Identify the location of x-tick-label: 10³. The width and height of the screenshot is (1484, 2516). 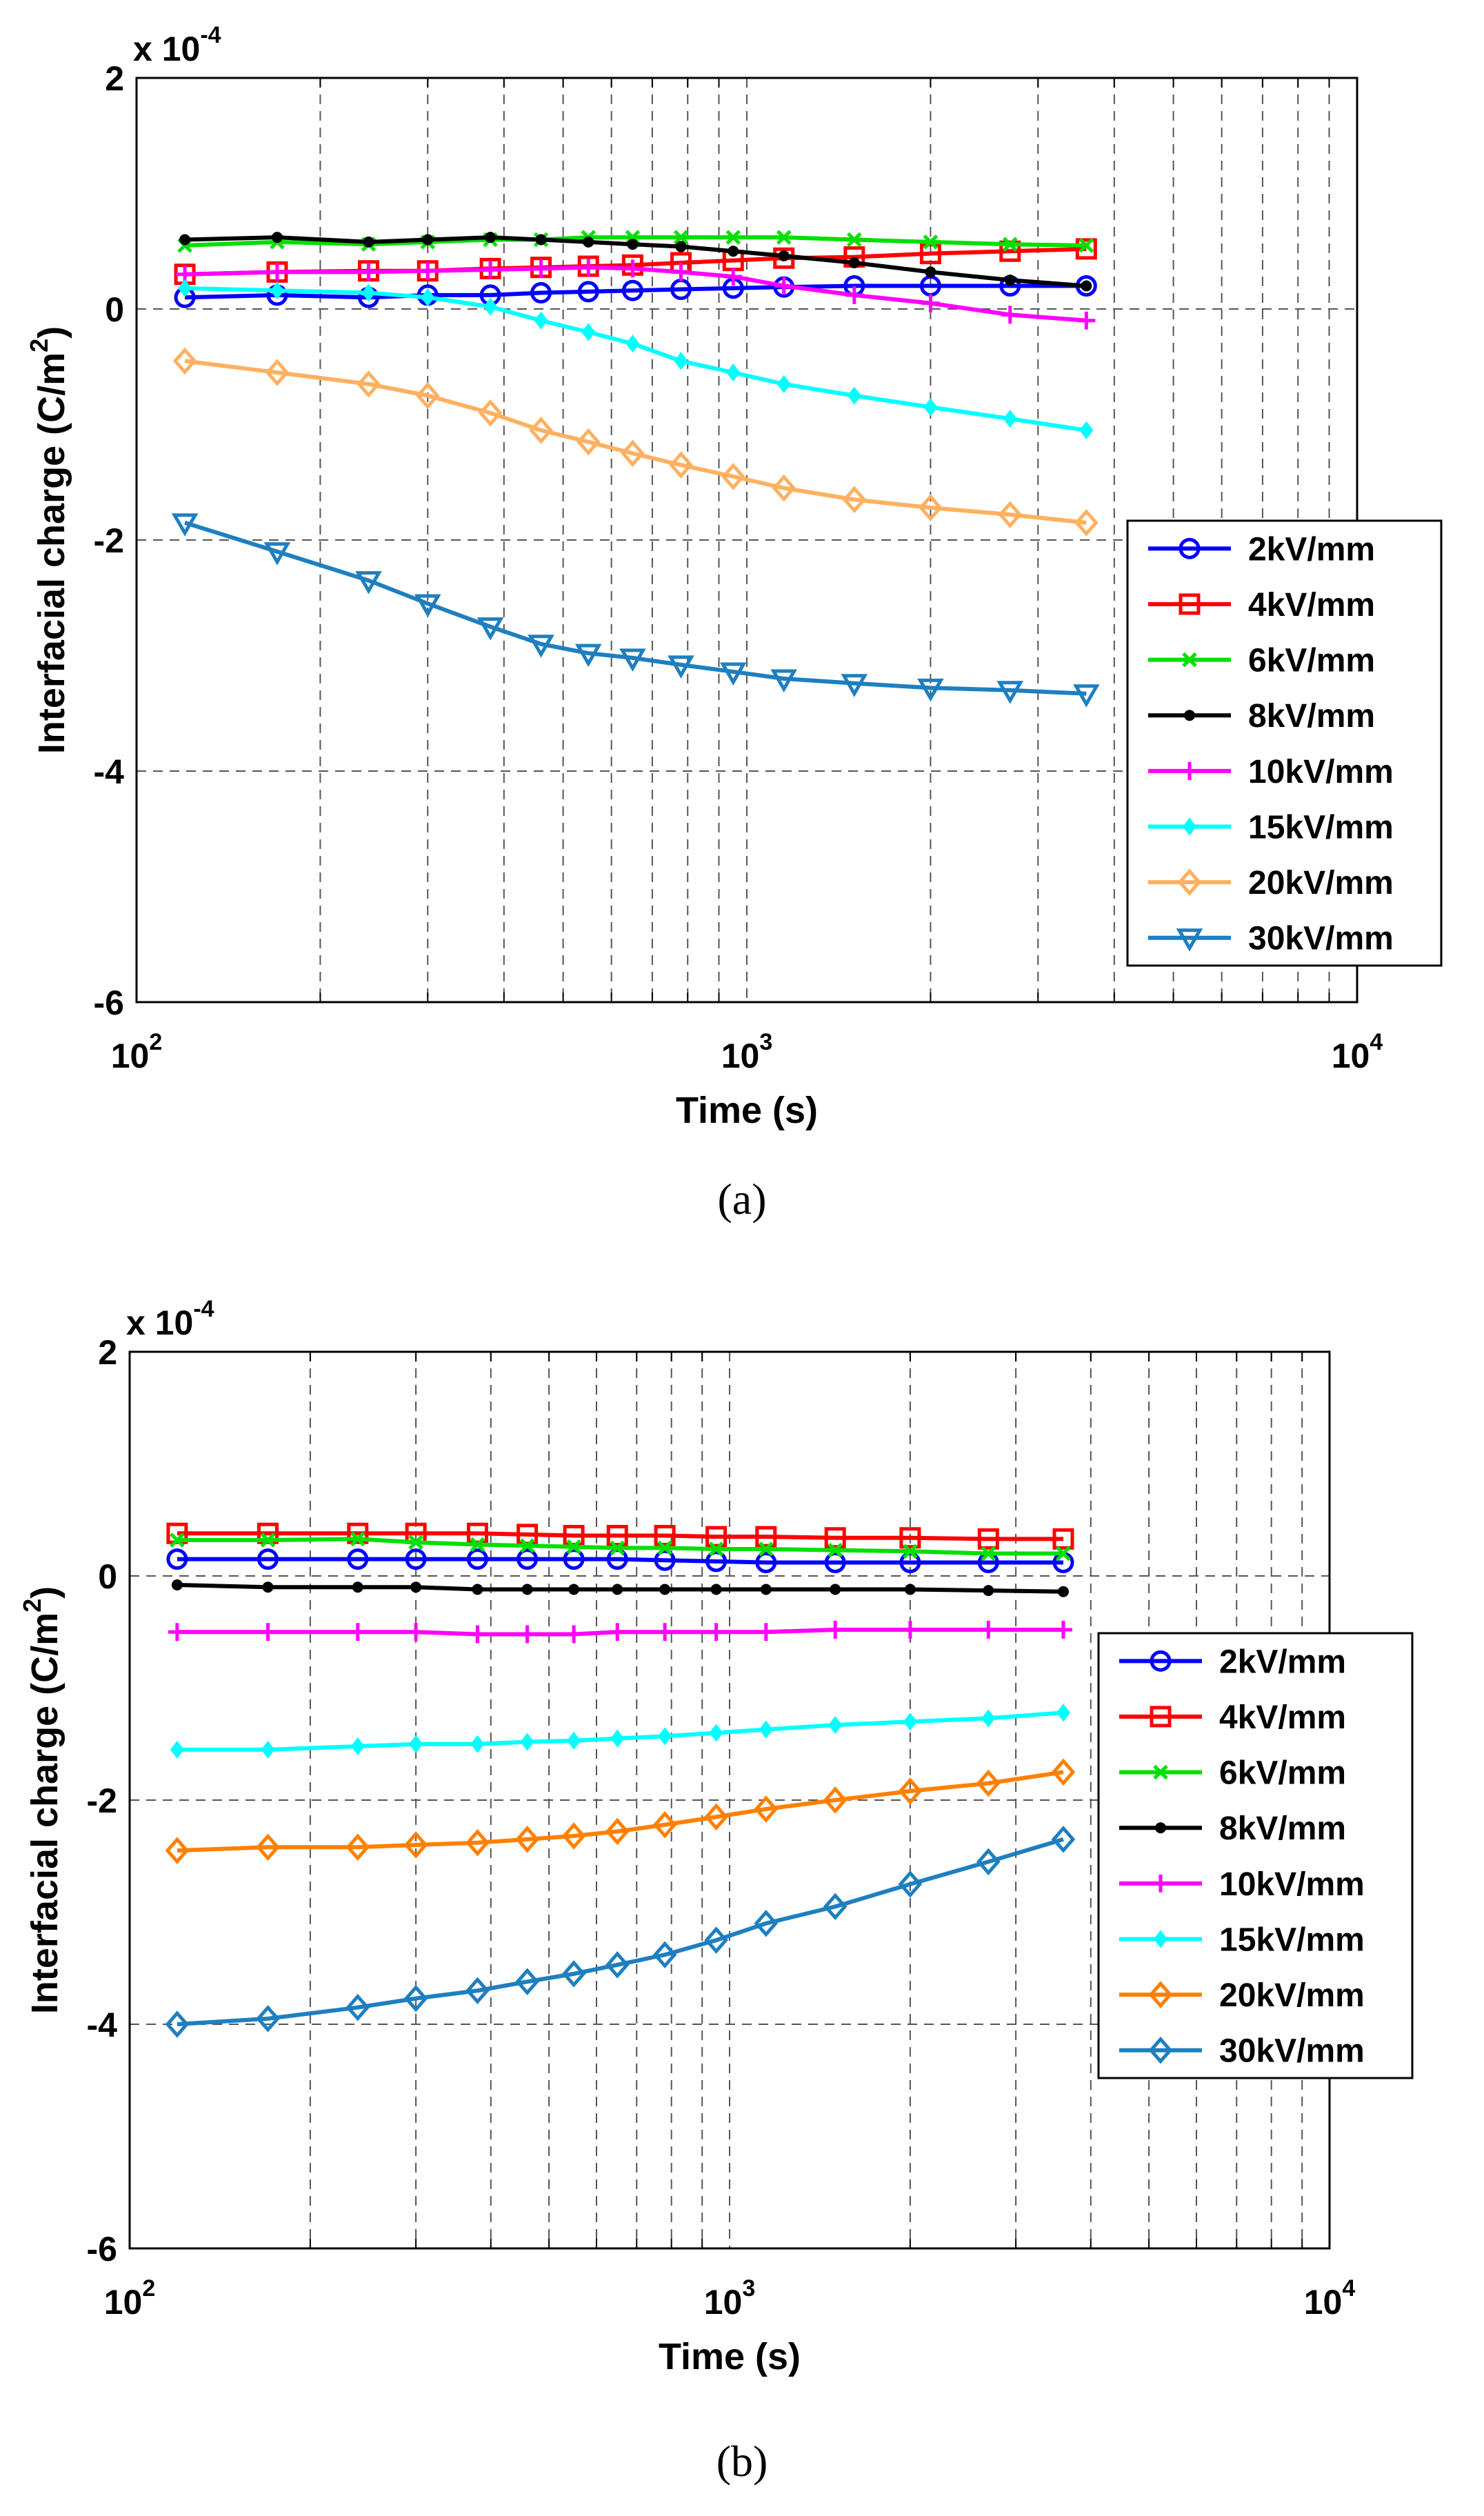
(747, 1052).